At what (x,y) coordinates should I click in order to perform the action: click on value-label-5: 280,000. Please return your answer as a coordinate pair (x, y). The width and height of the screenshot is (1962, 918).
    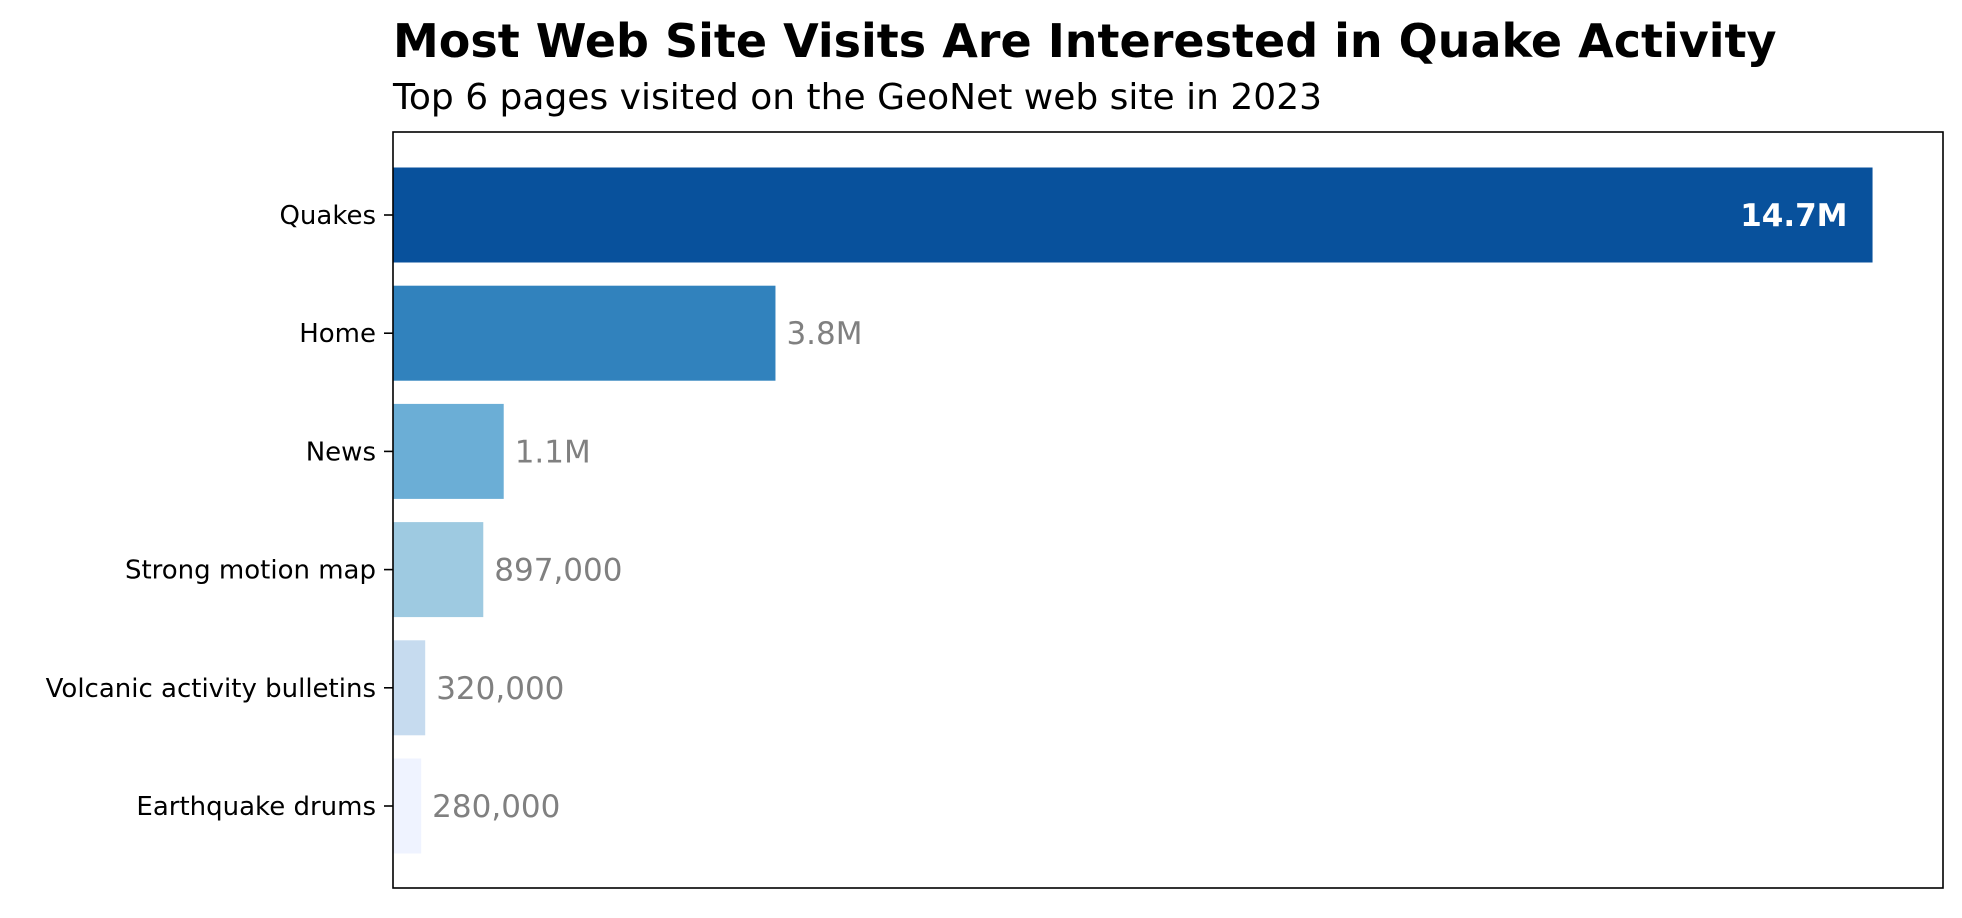
    Looking at the image, I should click on (496, 807).